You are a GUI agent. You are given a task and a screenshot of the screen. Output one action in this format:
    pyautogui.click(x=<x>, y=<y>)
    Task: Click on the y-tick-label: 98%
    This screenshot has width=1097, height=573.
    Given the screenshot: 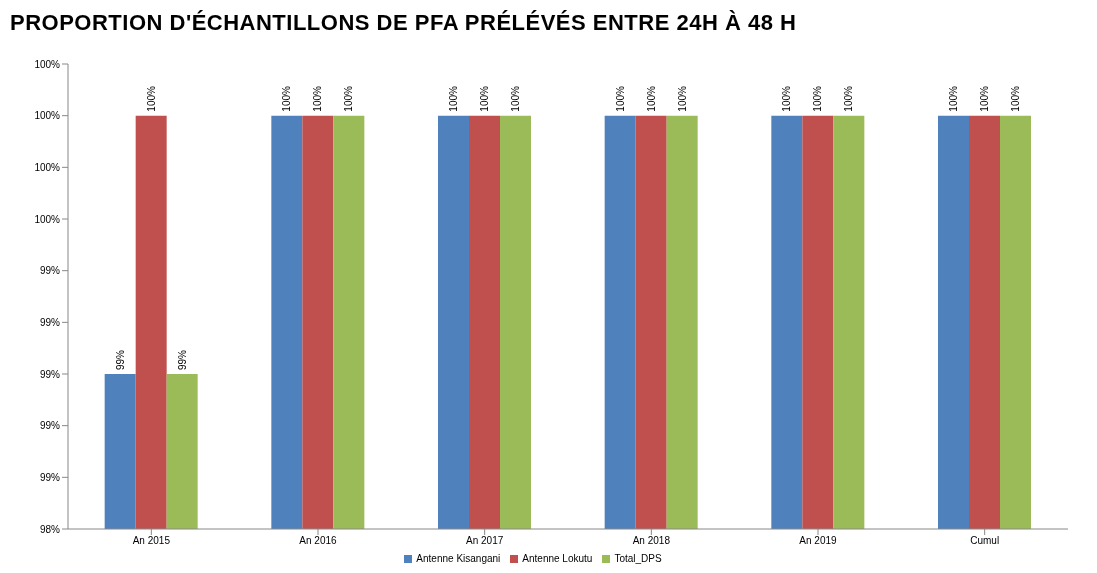 What is the action you would take?
    pyautogui.click(x=50, y=529)
    